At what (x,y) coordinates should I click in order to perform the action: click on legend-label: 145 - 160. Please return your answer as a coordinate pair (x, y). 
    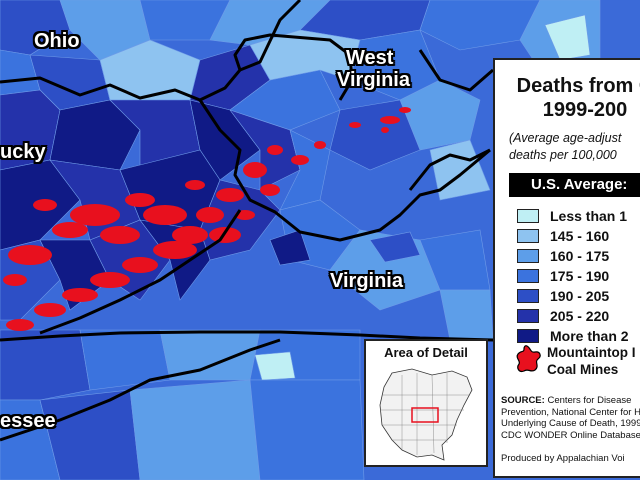
    Looking at the image, I should click on (580, 236).